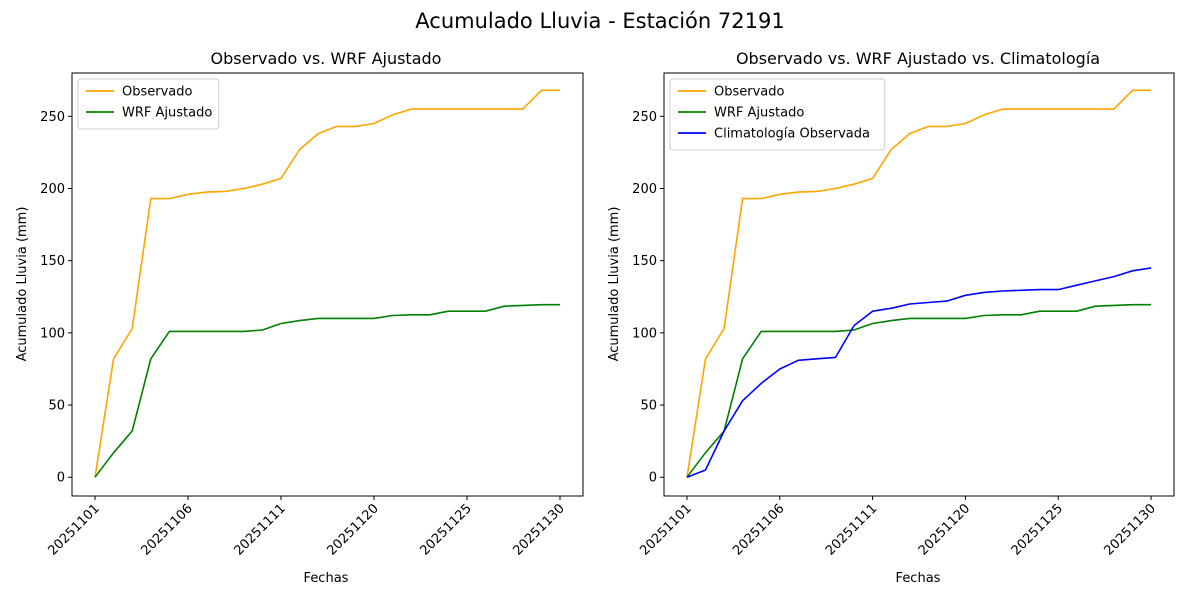 This screenshot has width=1200, height=600. Describe the element at coordinates (599, 21) in the screenshot. I see `figure-suptitle: Acumulado Lluvia - Estación 72191` at that location.